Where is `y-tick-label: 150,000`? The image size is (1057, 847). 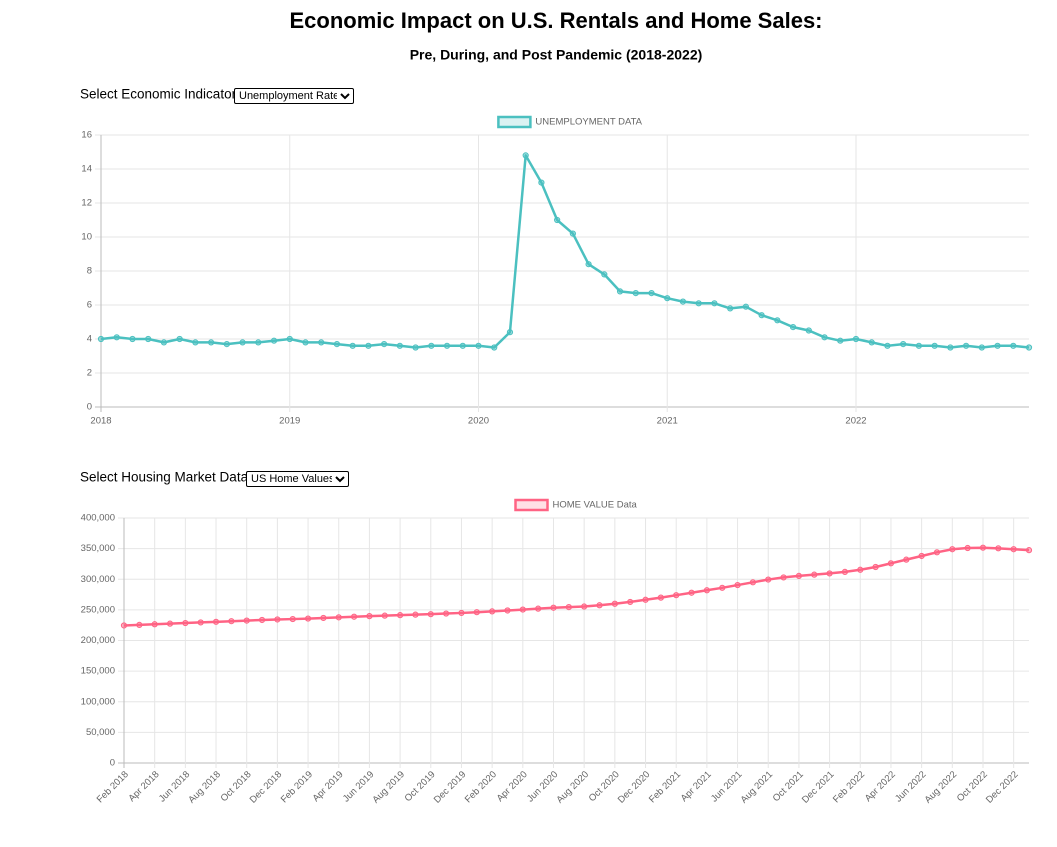 y-tick-label: 150,000 is located at coordinates (98, 671).